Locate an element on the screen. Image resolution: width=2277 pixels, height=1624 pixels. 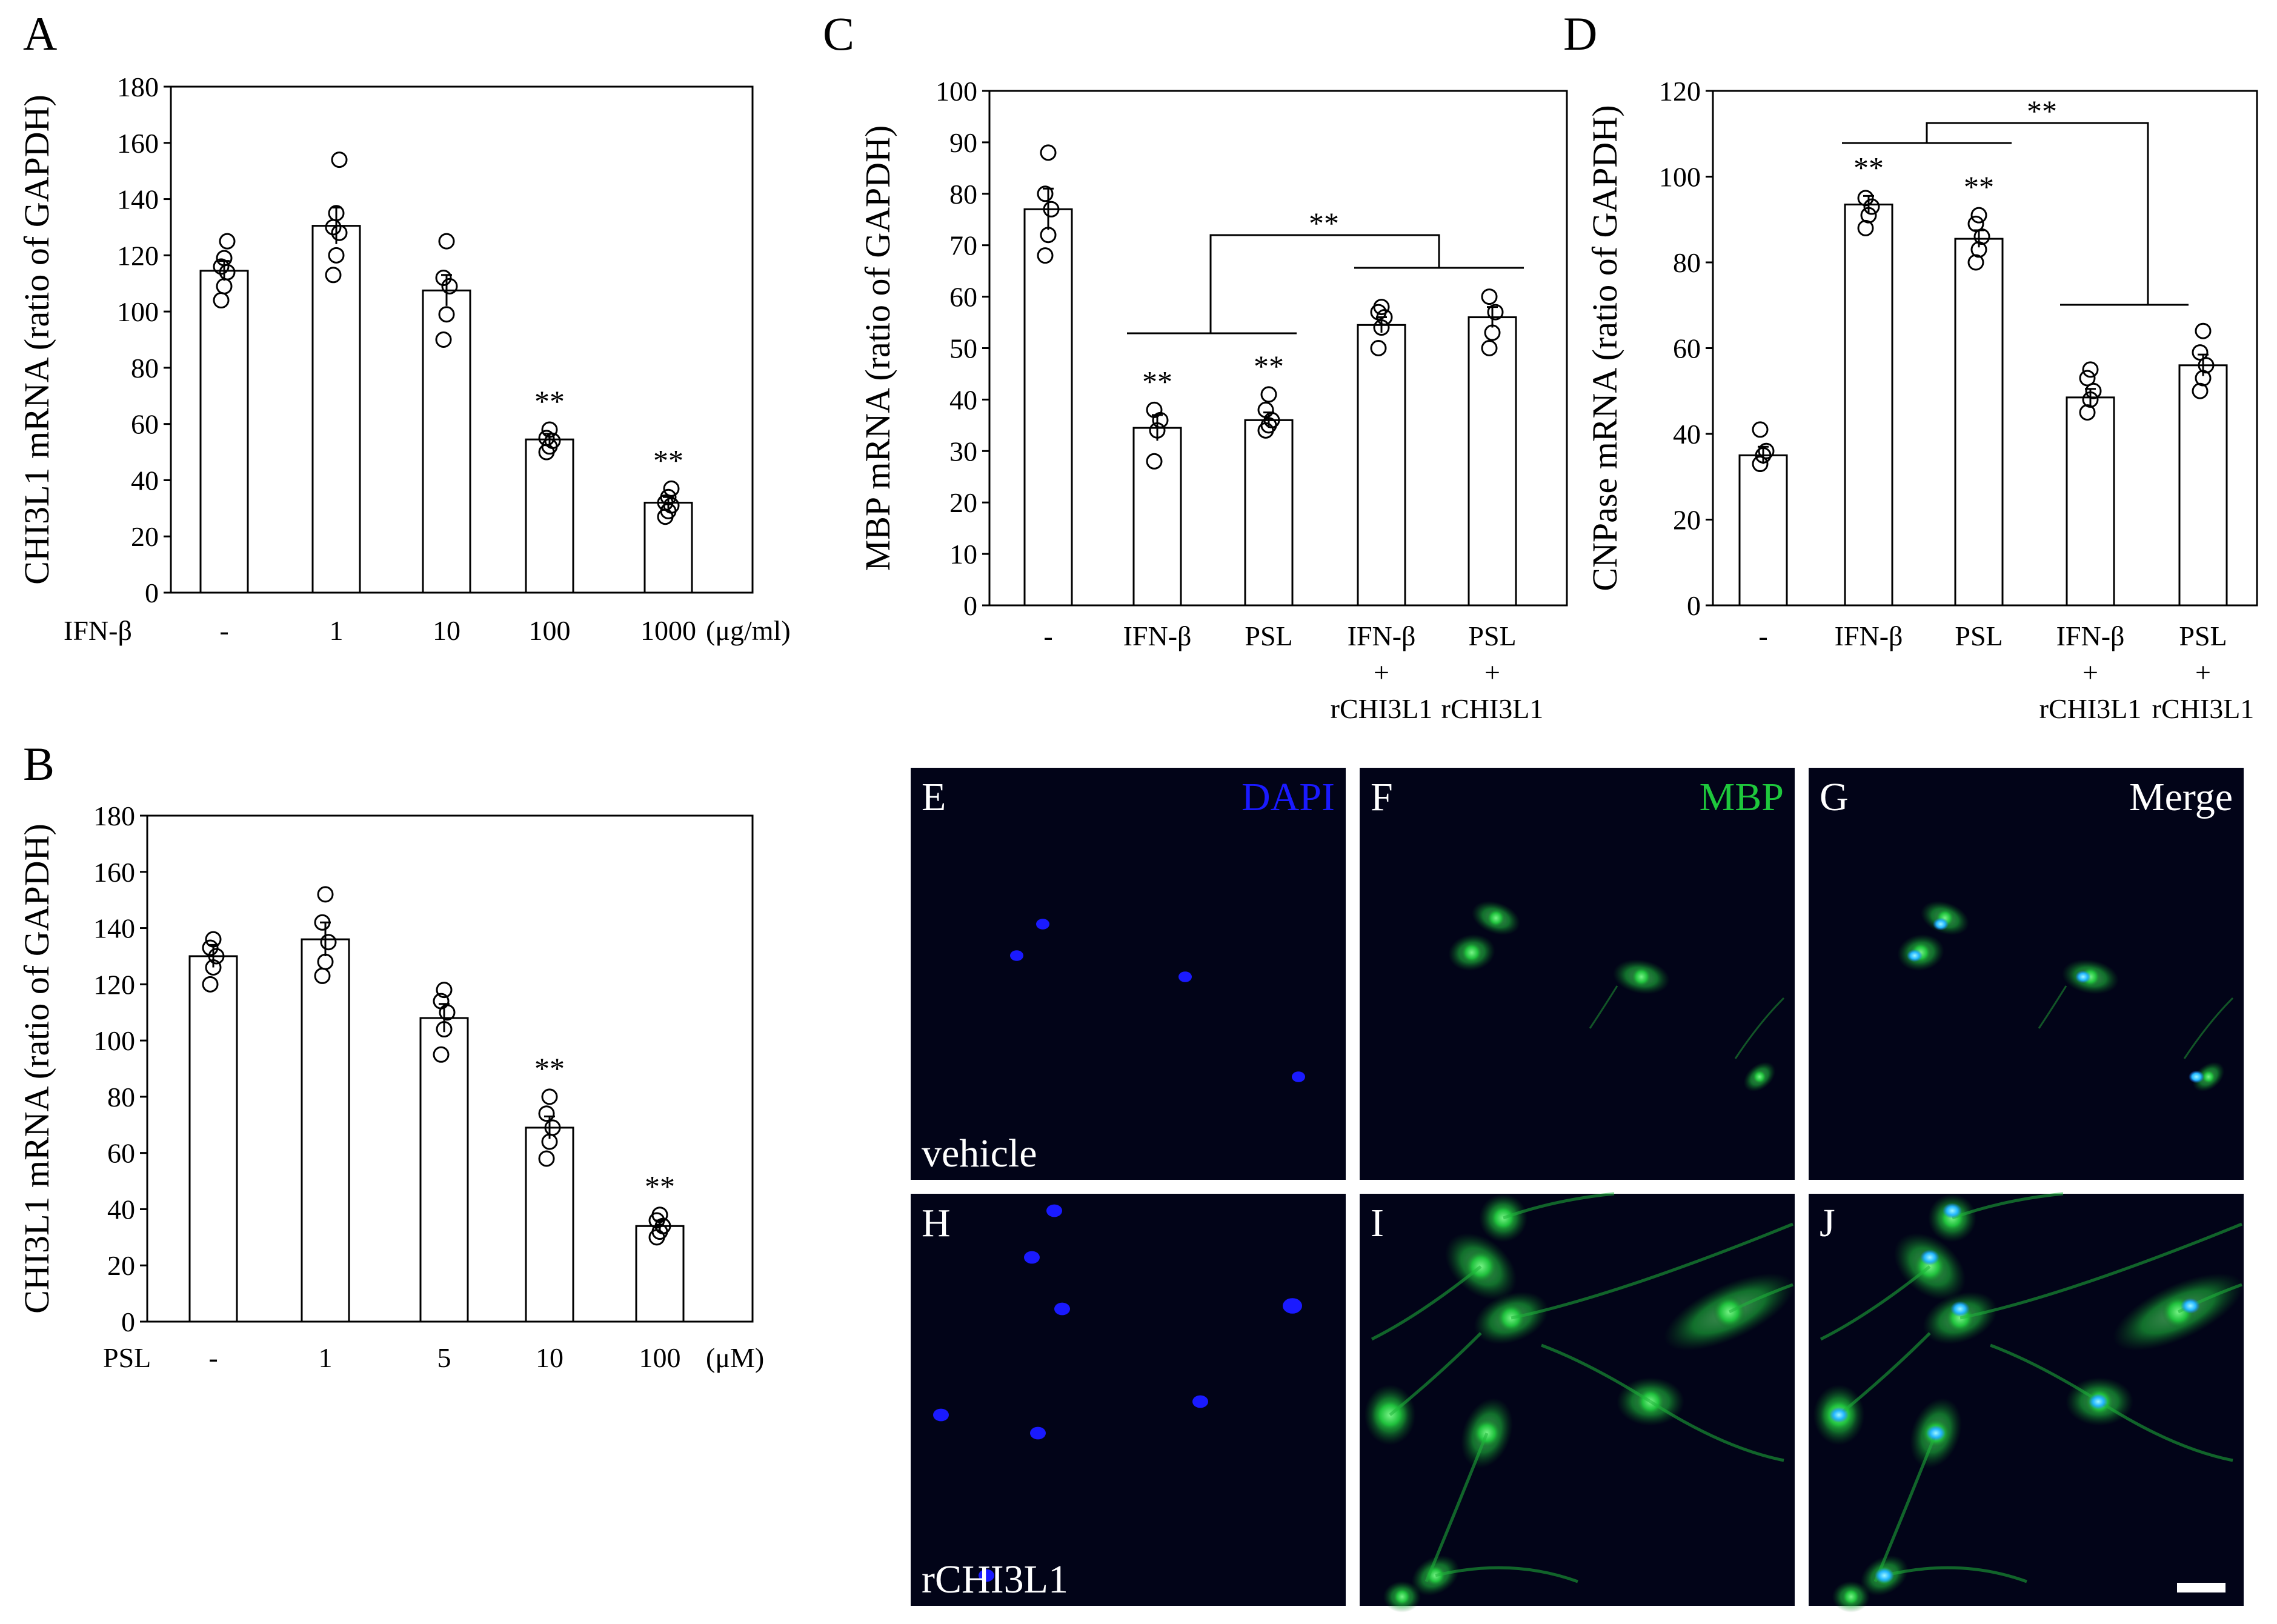
category-label: 1 is located at coordinates (326, 1357).